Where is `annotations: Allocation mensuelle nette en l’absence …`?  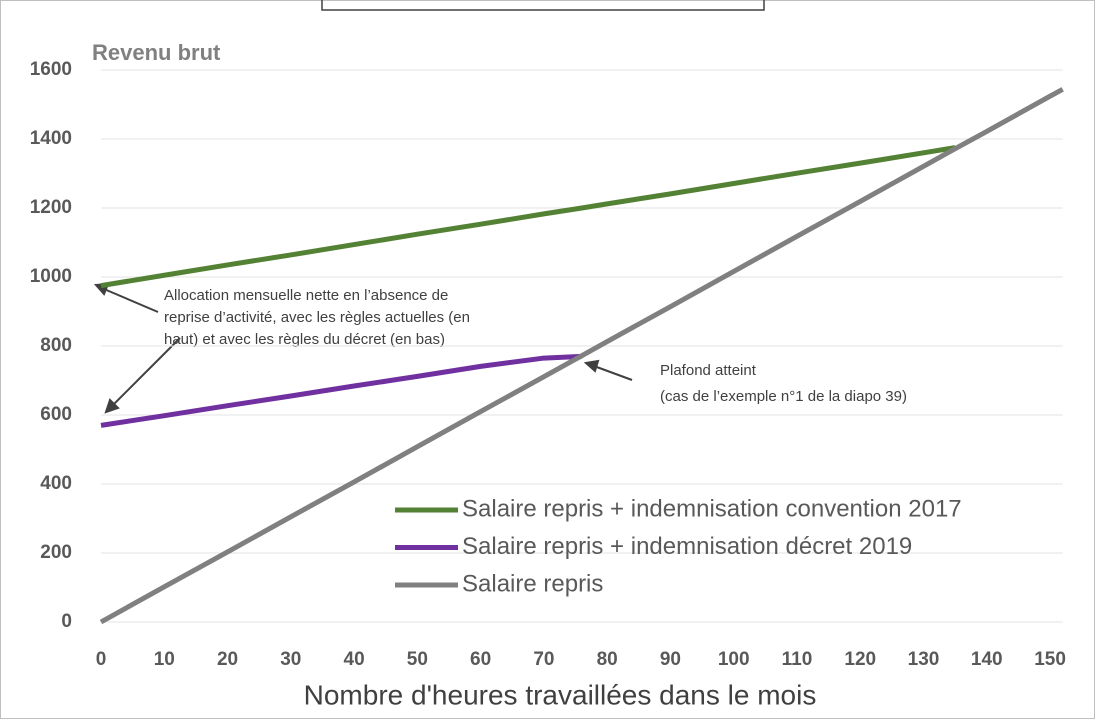
annotations: Allocation mensuelle nette en l’absence … is located at coordinates (535, 346).